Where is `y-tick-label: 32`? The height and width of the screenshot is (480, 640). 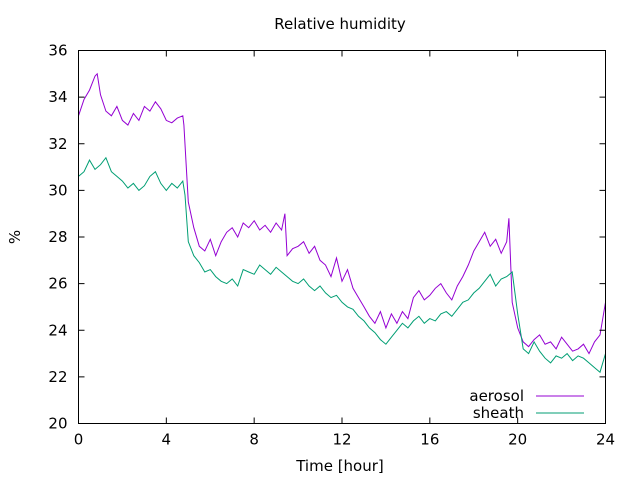 y-tick-label: 32 is located at coordinates (57, 144).